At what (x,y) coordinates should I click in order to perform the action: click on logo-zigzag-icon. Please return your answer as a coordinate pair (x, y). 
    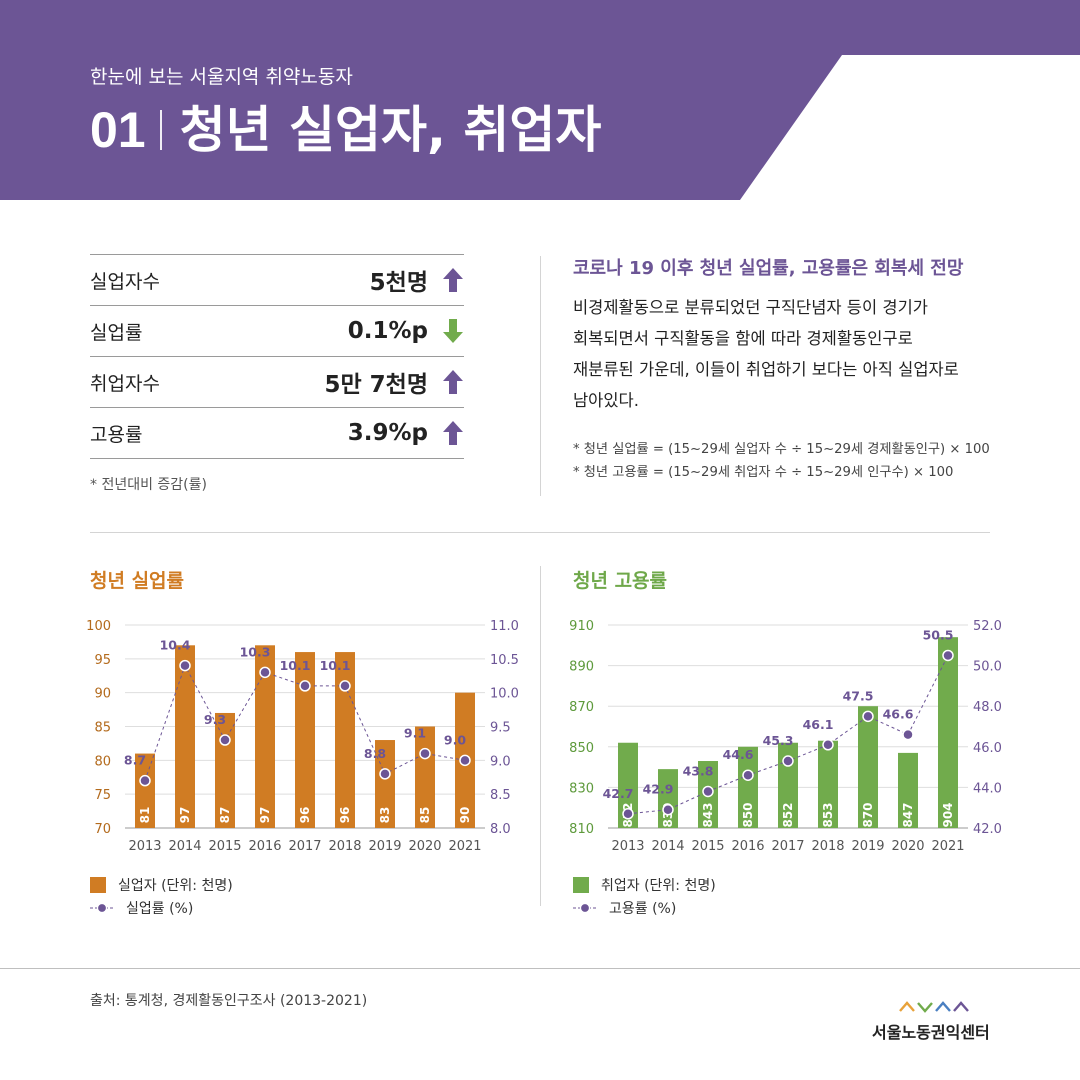
    Looking at the image, I should click on (934, 1007).